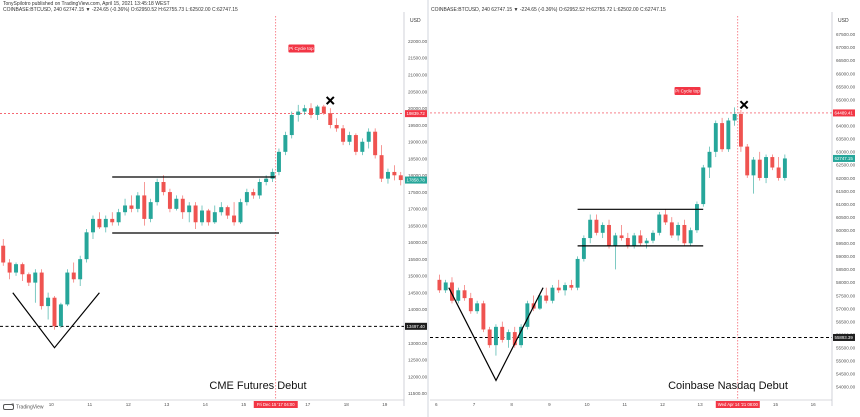  What do you see at coordinates (687, 91) in the screenshot?
I see `pi-cycle-flag-label: Pi Cycle top` at bounding box center [687, 91].